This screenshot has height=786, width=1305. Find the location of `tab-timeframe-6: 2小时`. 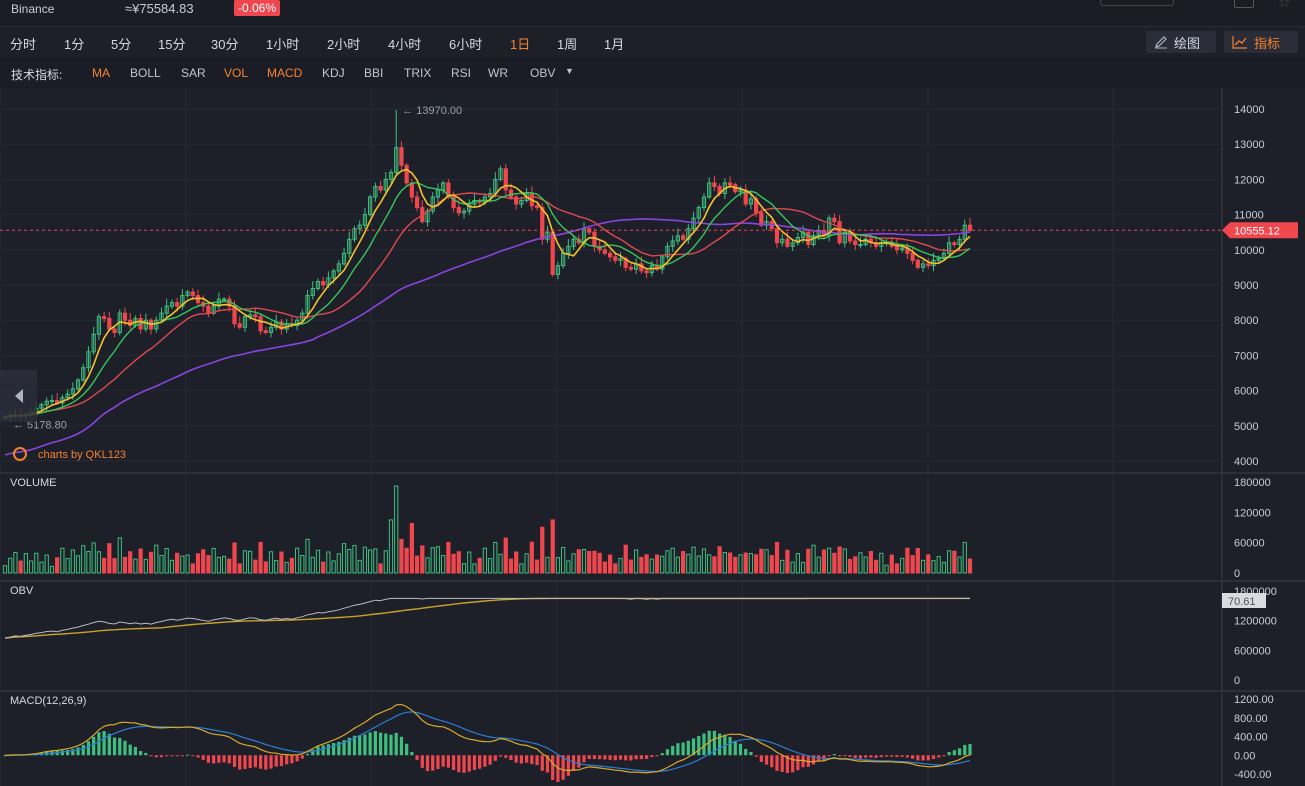

tab-timeframe-6: 2小时 is located at coordinates (344, 44).